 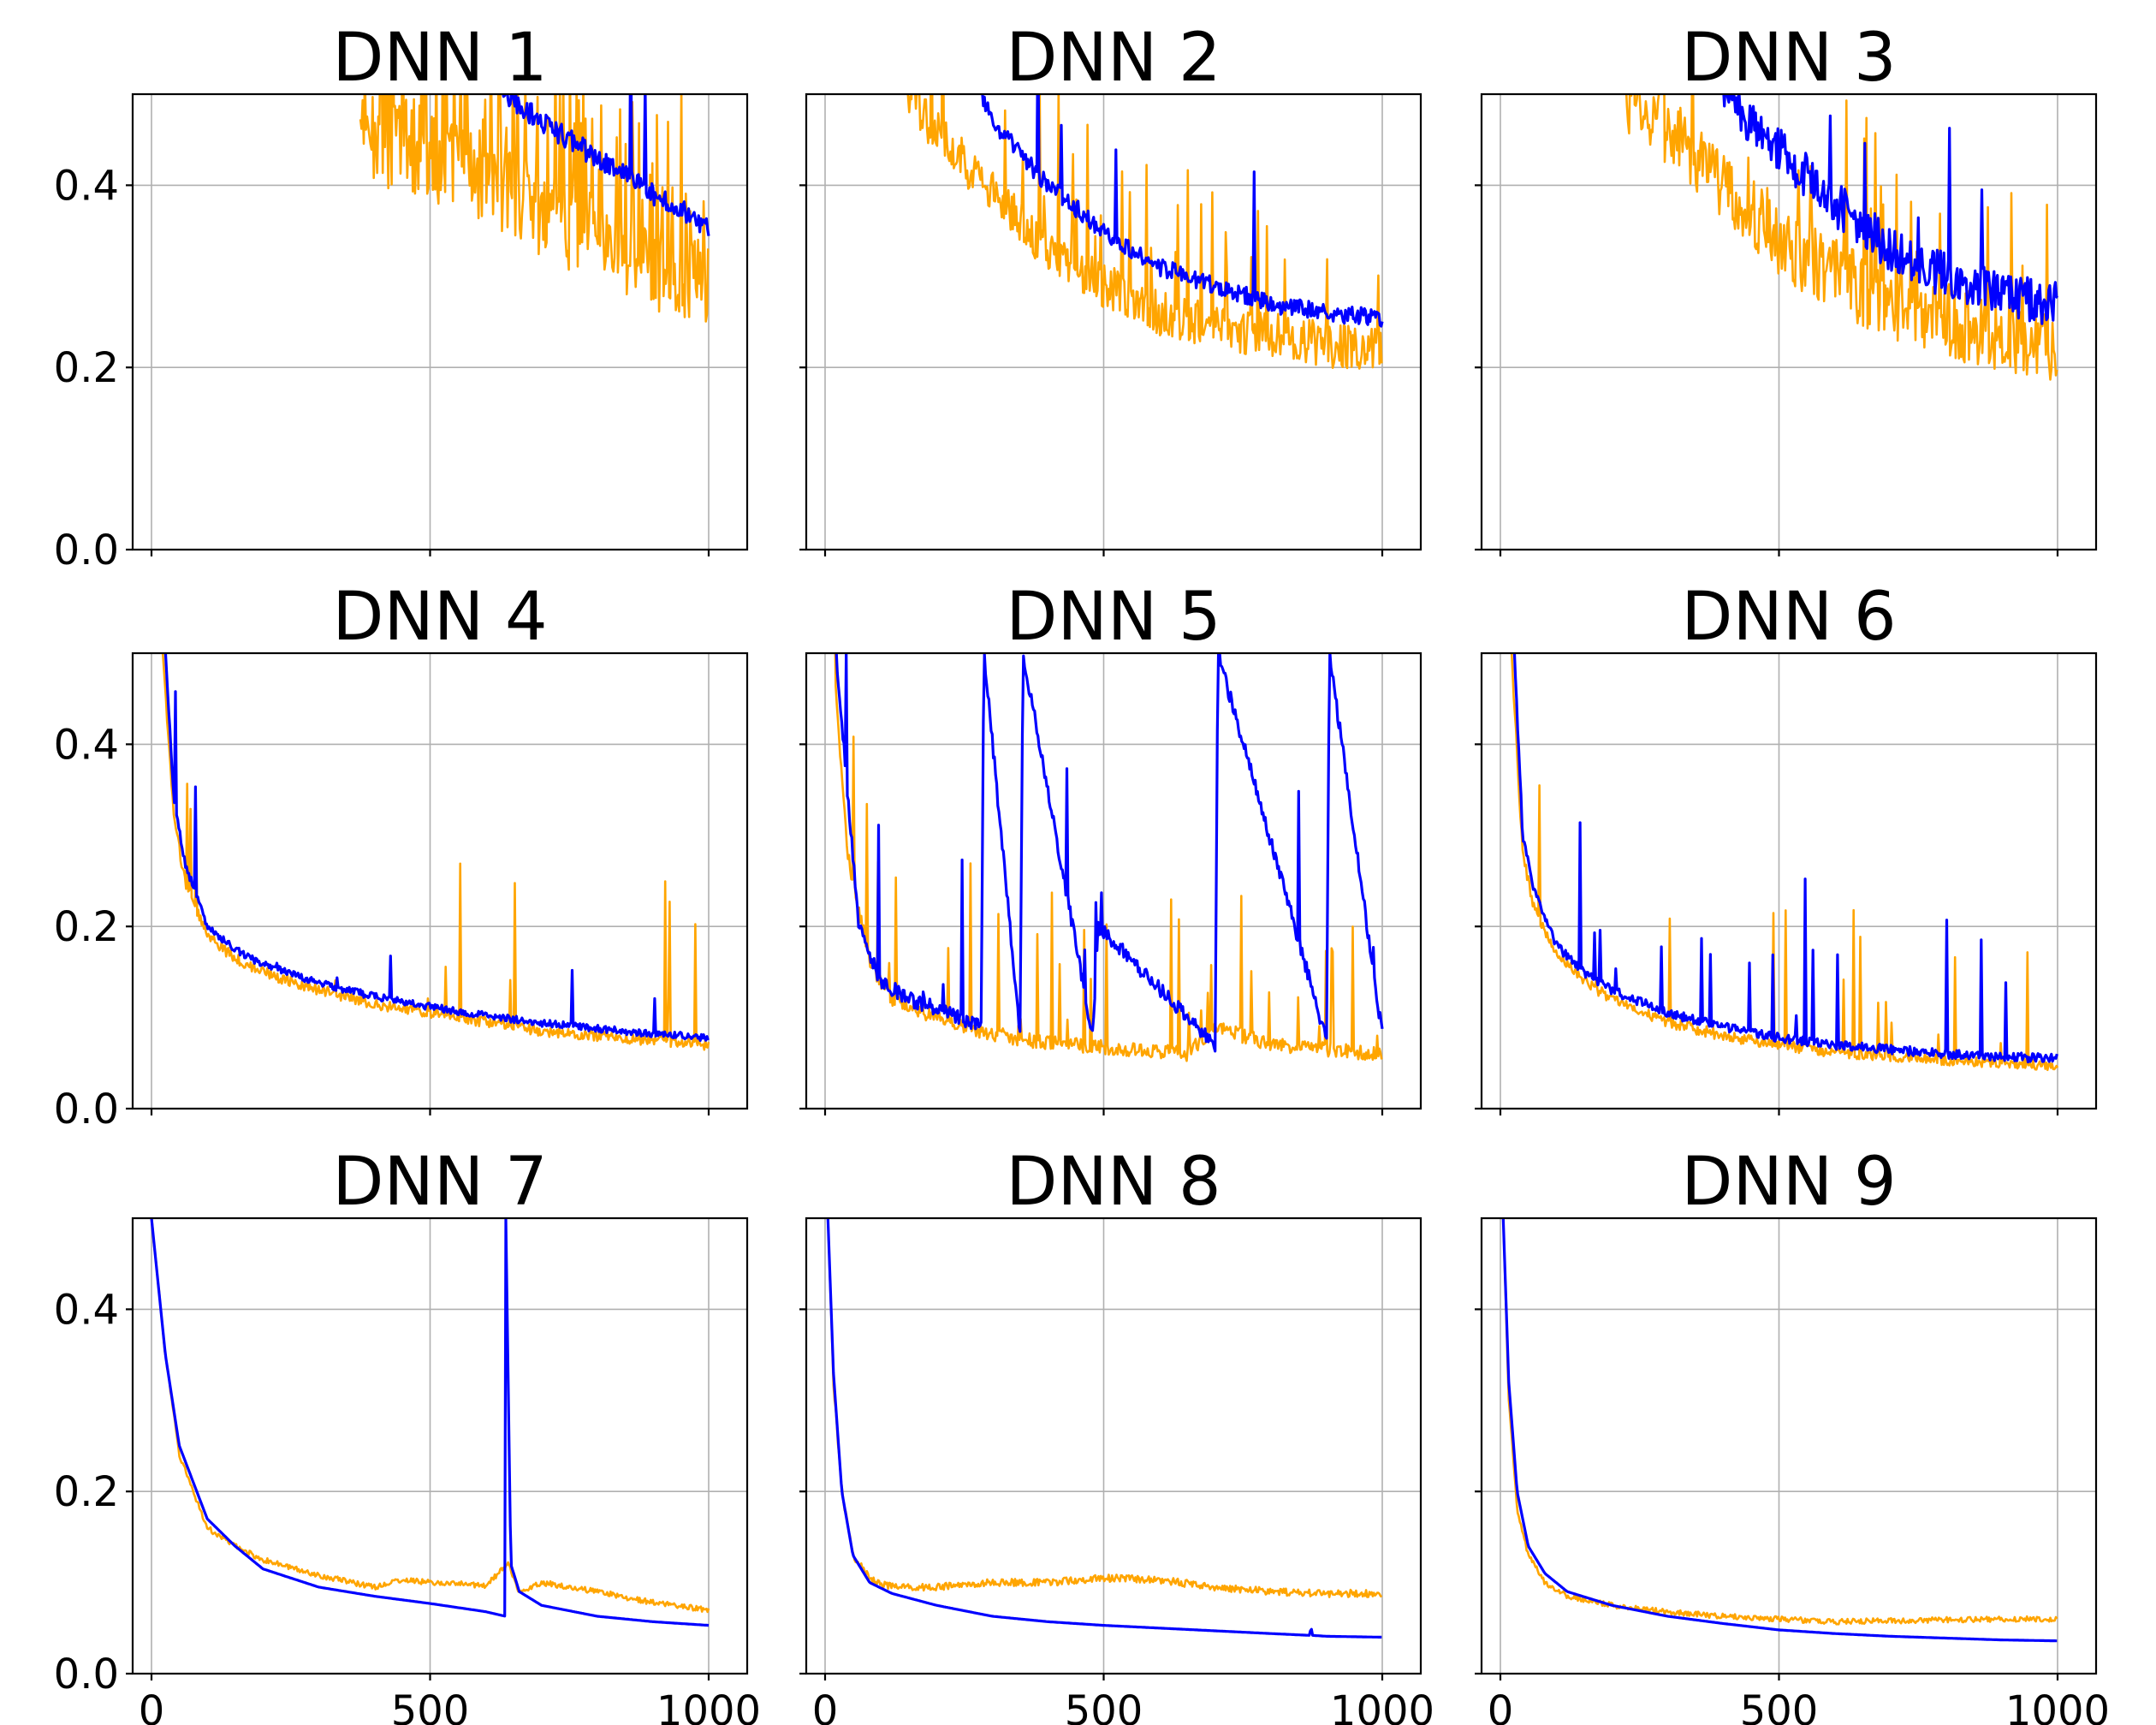 I want to click on panel-title: DNN 9, so click(x=1788, y=1182).